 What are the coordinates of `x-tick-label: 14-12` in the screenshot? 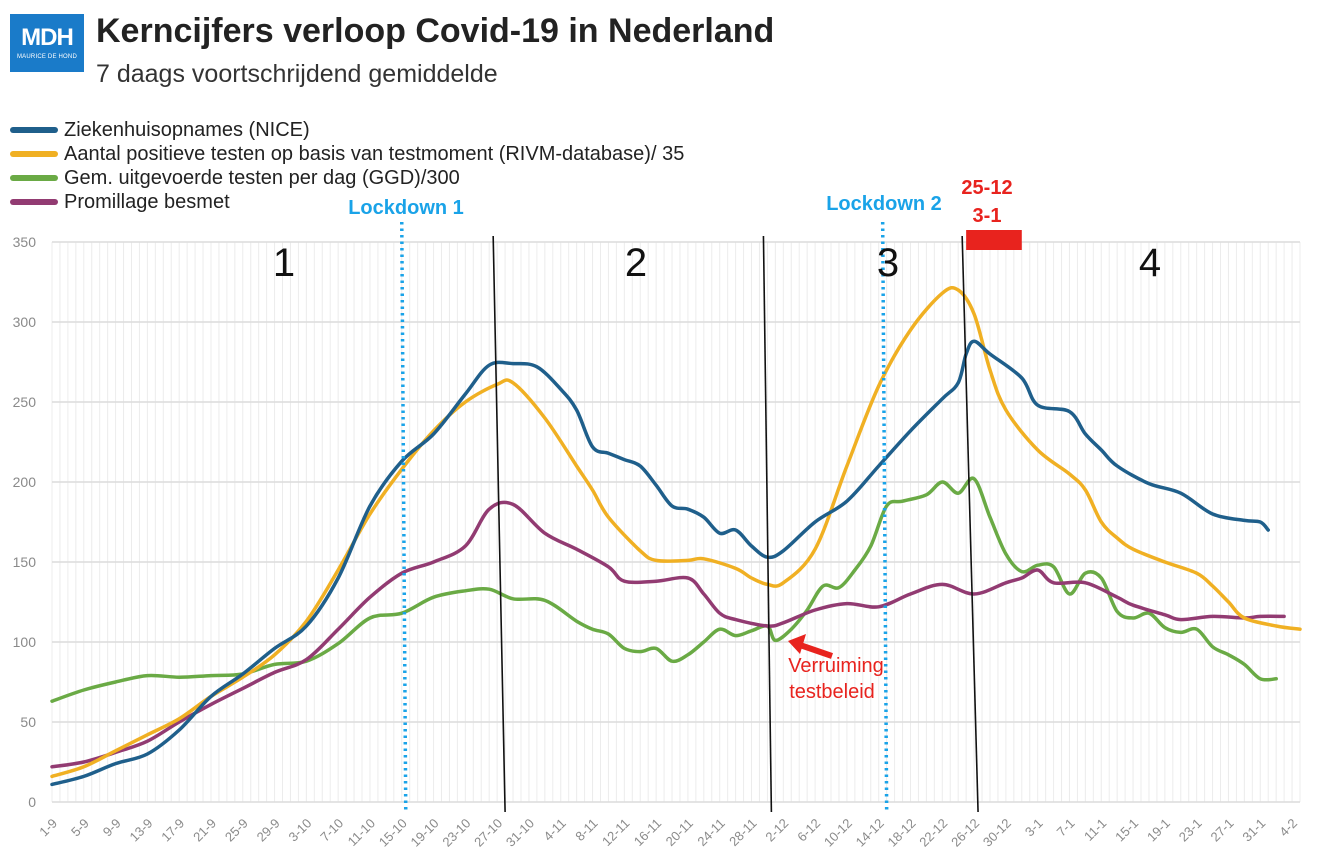 It's located at (870, 833).